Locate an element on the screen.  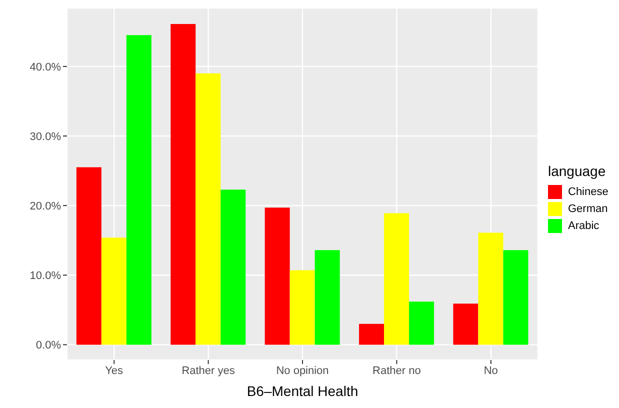
x-tick-label: Yes is located at coordinates (114, 370).